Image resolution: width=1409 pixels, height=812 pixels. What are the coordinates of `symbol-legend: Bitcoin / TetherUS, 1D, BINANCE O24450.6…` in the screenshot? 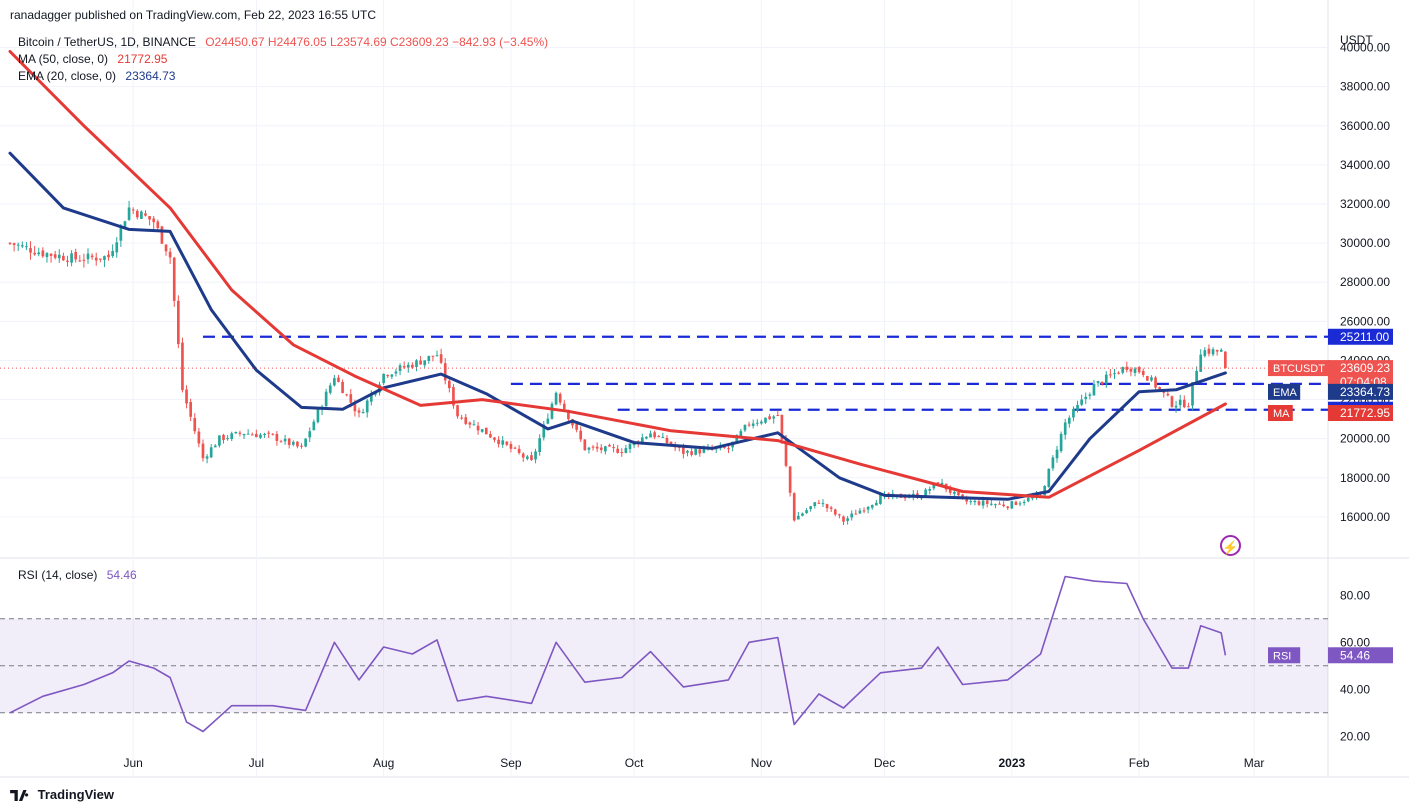 It's located at (283, 42).